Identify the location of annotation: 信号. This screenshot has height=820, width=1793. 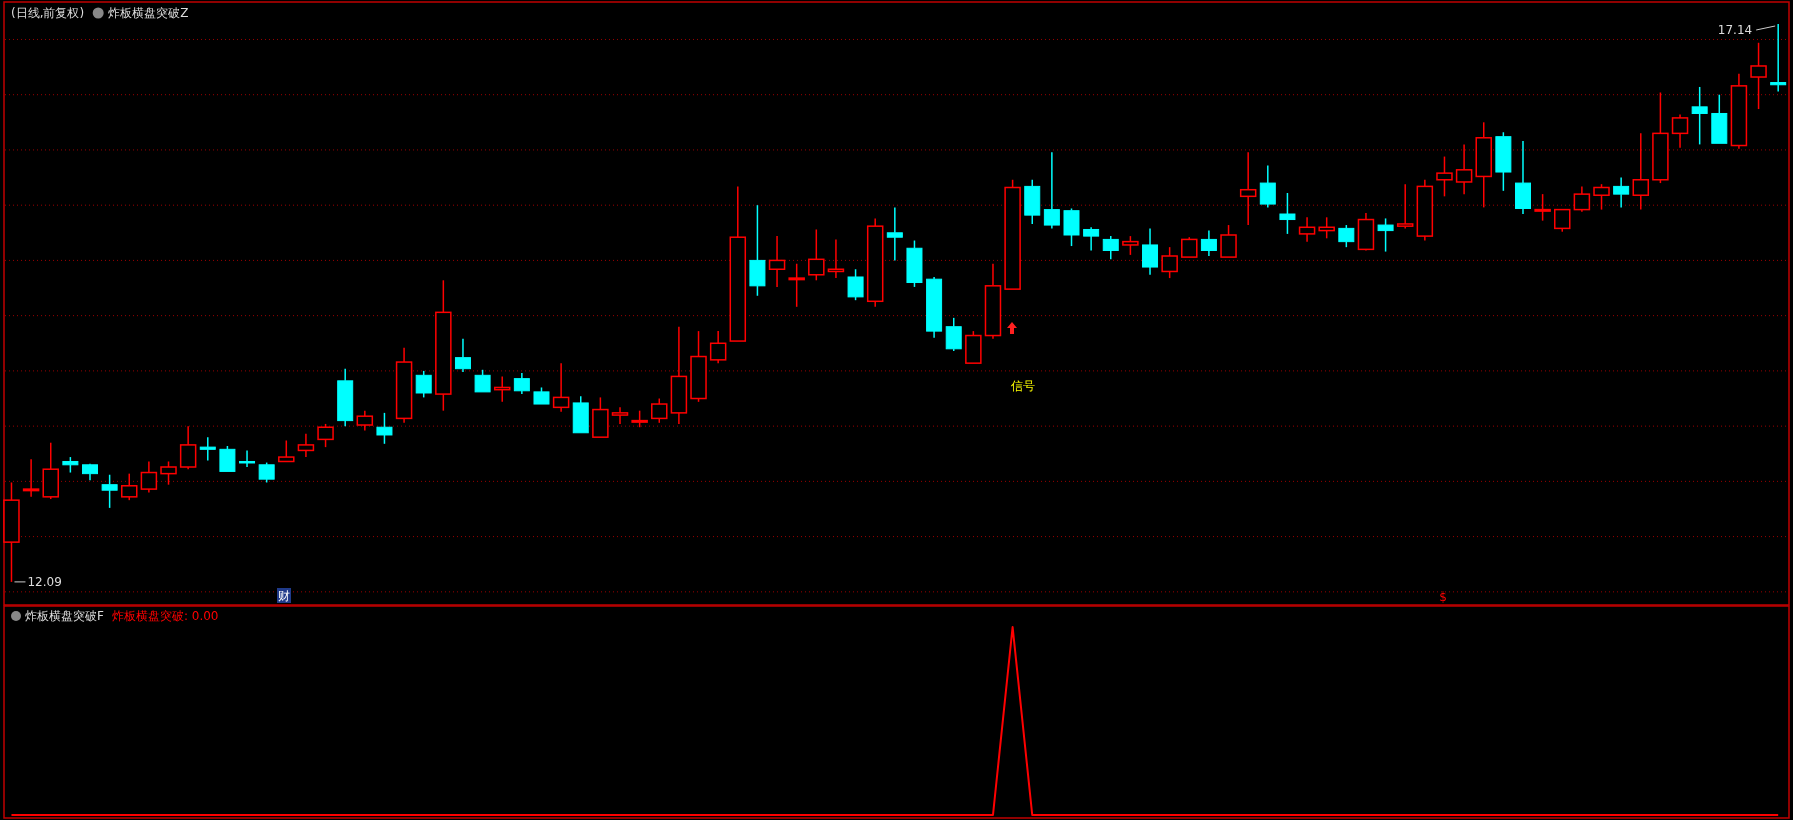
(1023, 386).